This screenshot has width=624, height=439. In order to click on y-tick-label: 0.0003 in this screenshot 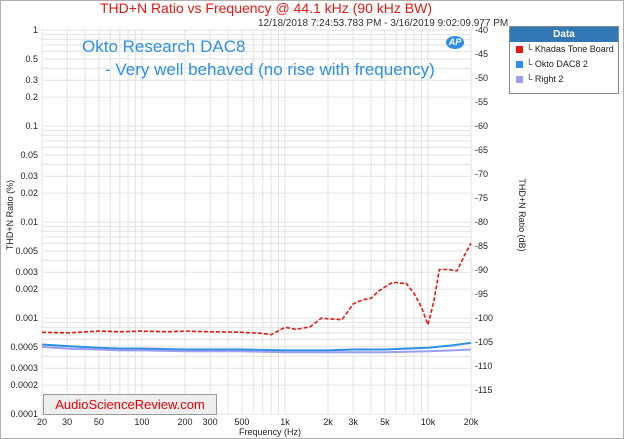, I will do `click(24, 368)`.